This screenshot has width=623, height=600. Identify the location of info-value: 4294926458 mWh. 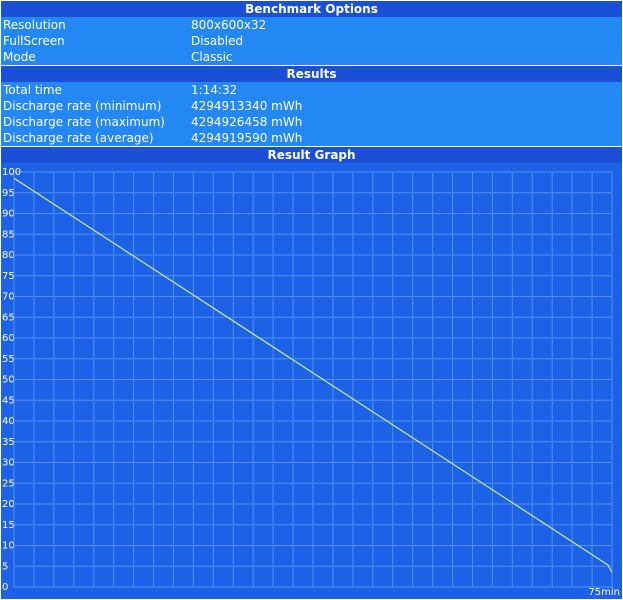
(247, 122).